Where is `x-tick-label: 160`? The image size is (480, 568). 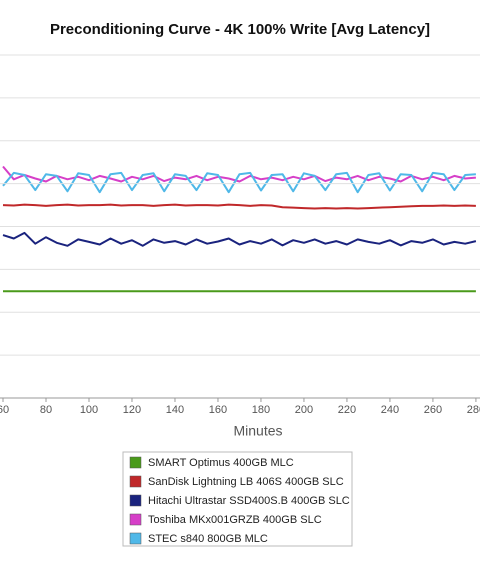
x-tick-label: 160 is located at coordinates (218, 410).